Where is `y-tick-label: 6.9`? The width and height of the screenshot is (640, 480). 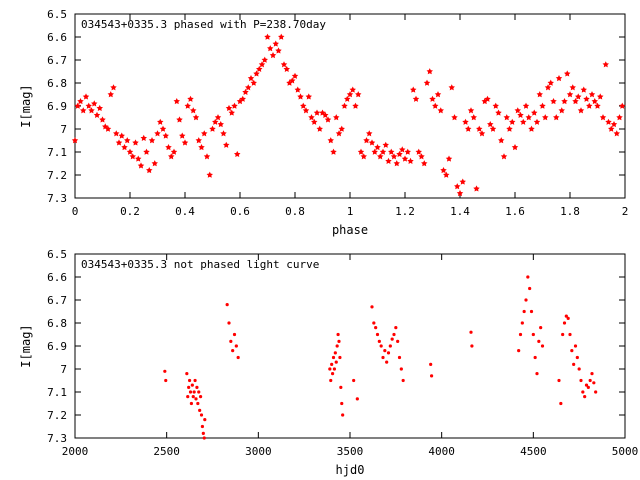
y-tick-label: 6.9 is located at coordinates (57, 106).